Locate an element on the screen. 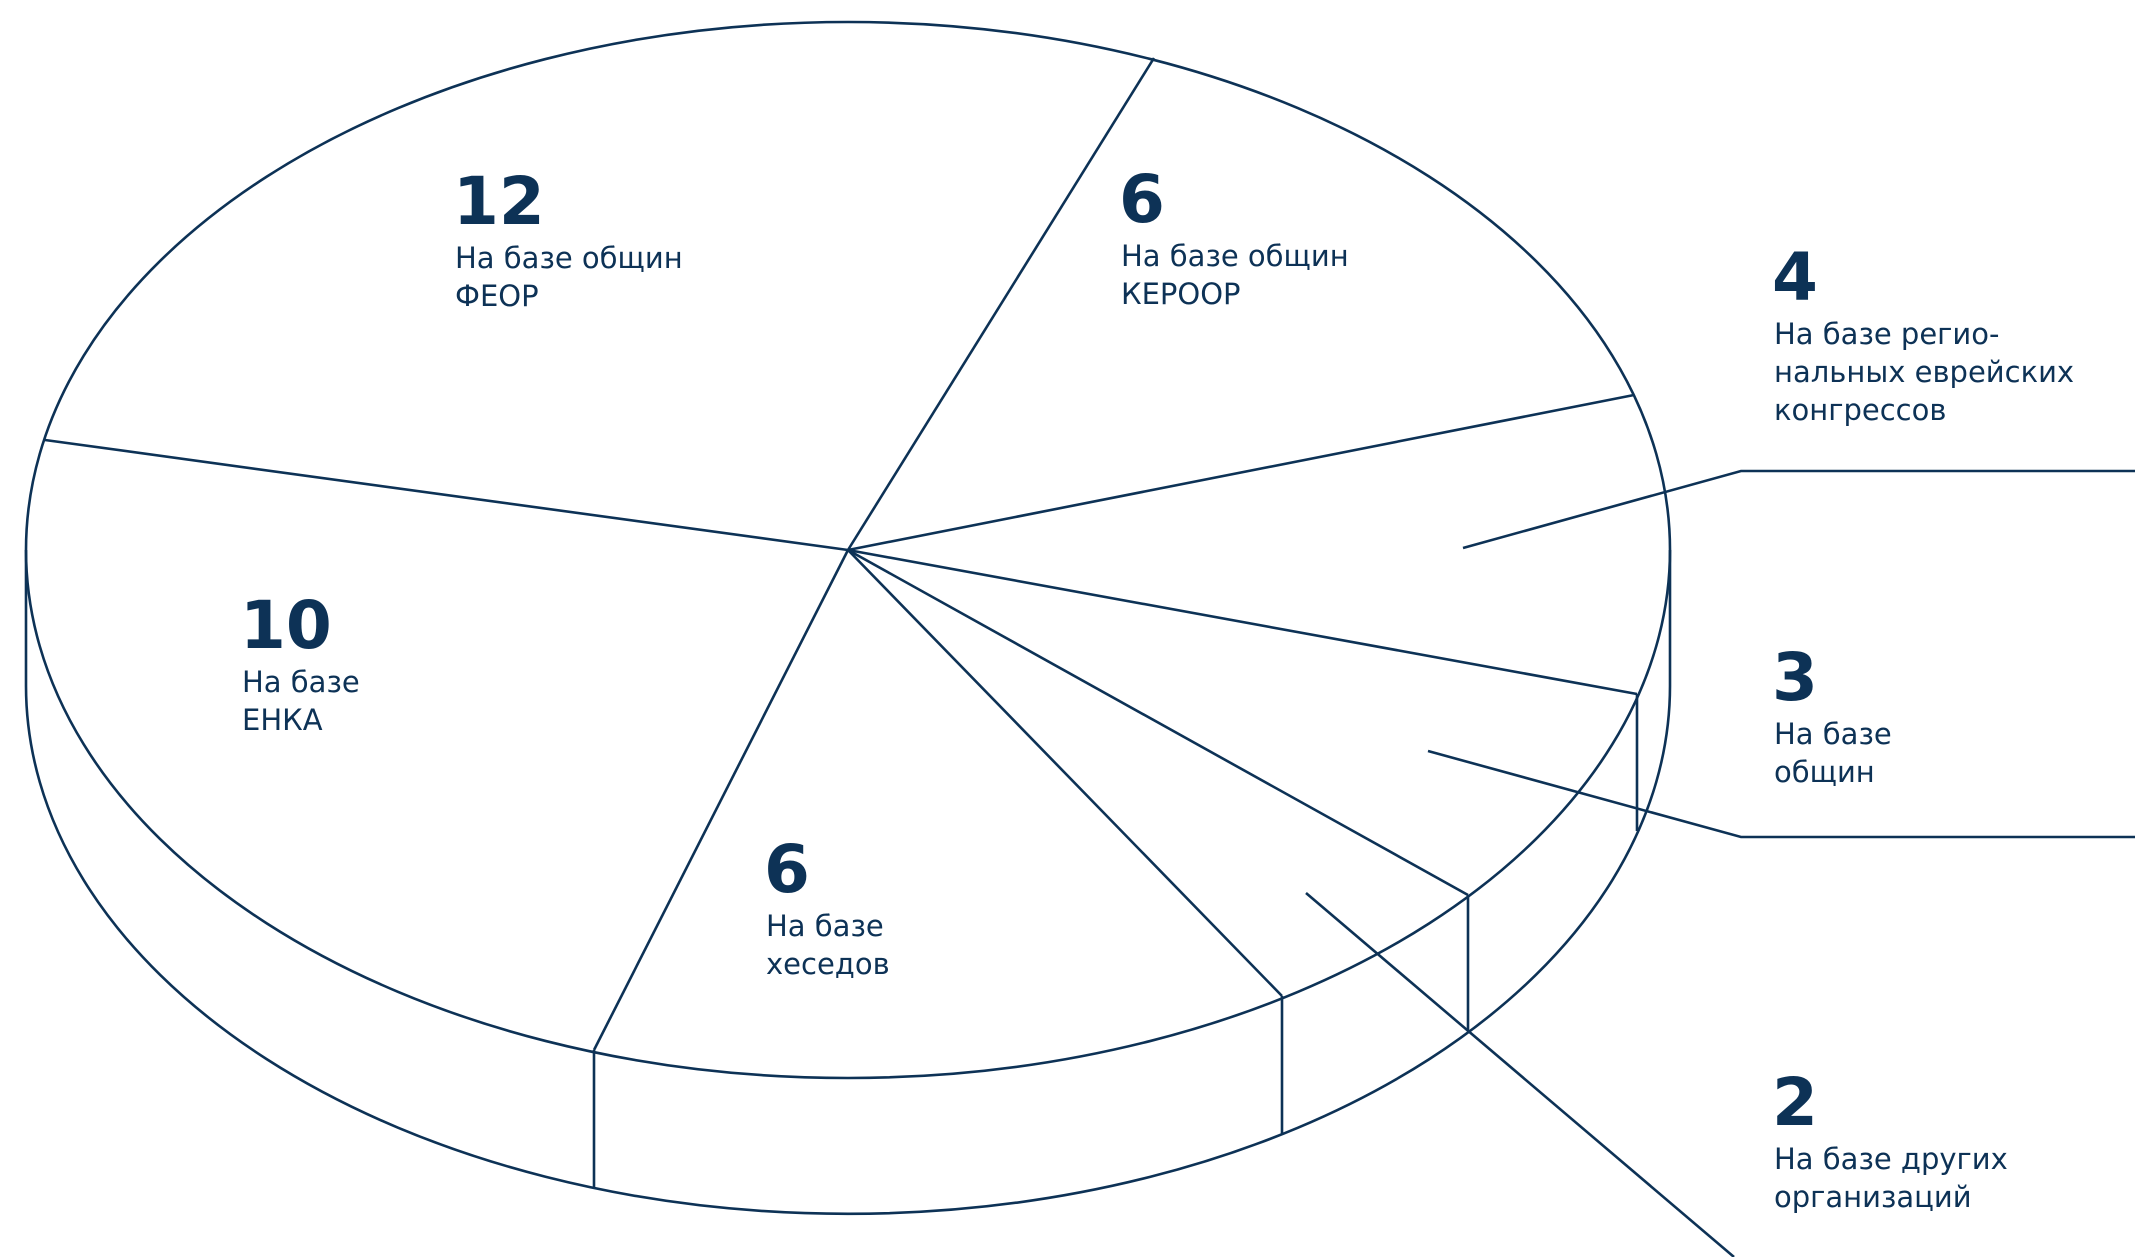 Image resolution: width=2135 pixels, height=1257 pixels. slice-label-line: На базе регио- is located at coordinates (1886, 334).